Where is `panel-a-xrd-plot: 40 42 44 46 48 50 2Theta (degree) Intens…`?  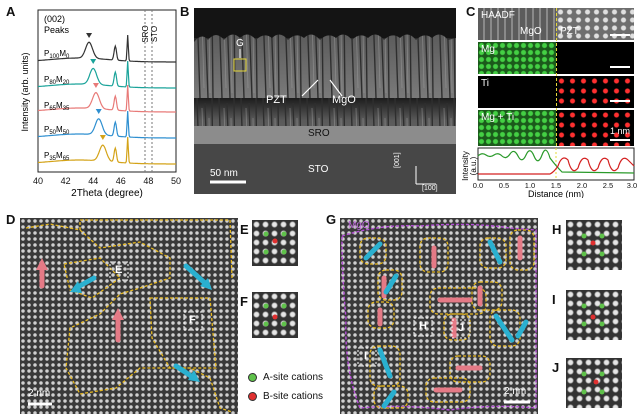
panel-a-xrd-plot: 40 42 44 46 48 50 2Theta (degree) Intens… is located at coordinates (100, 104).